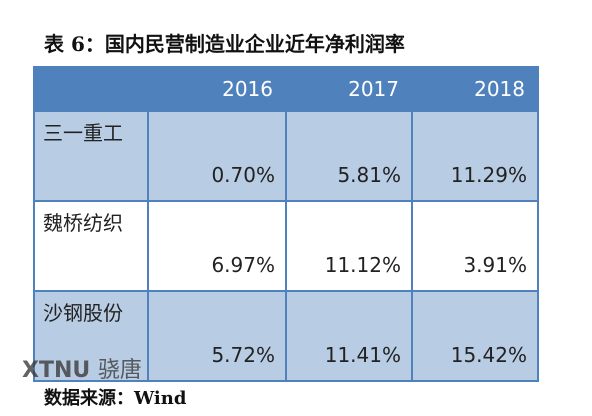  Describe the element at coordinates (349, 156) in the screenshot. I see `value-cell: 5.81%` at that location.